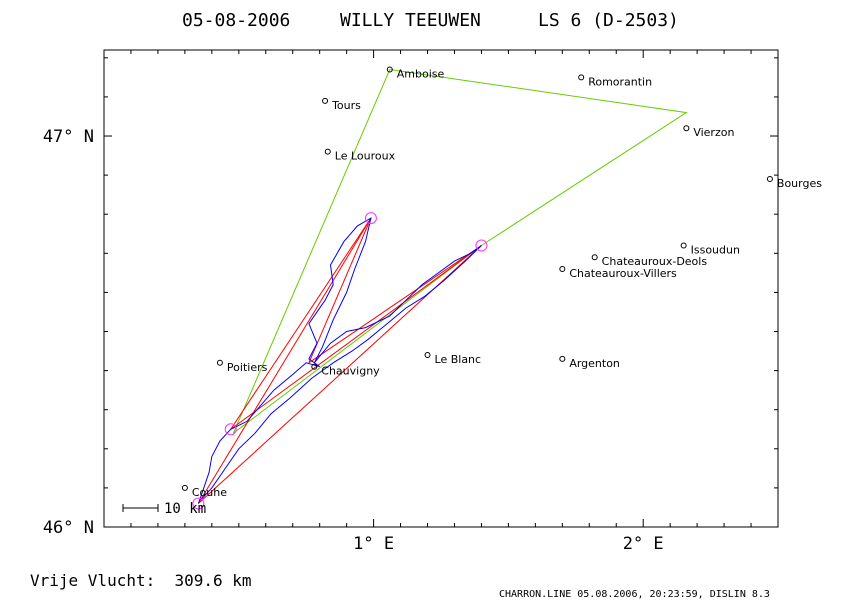 The height and width of the screenshot is (603, 853). What do you see at coordinates (346, 105) in the screenshot?
I see `place-label: Tours` at bounding box center [346, 105].